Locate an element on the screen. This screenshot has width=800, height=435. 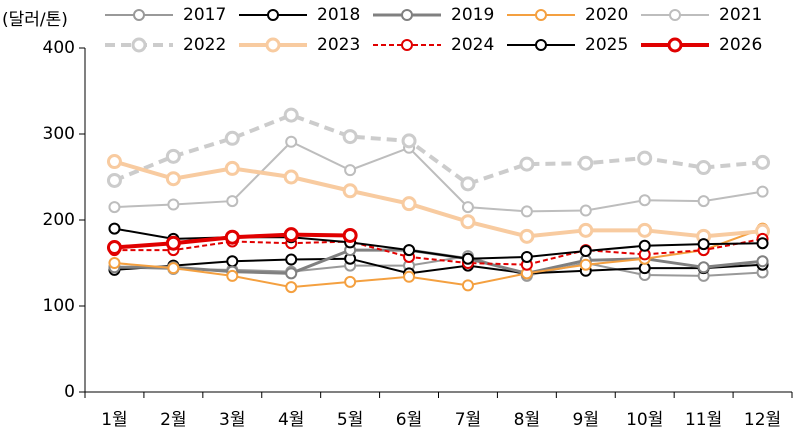
x-tick-label: 3월 is located at coordinates (232, 420).